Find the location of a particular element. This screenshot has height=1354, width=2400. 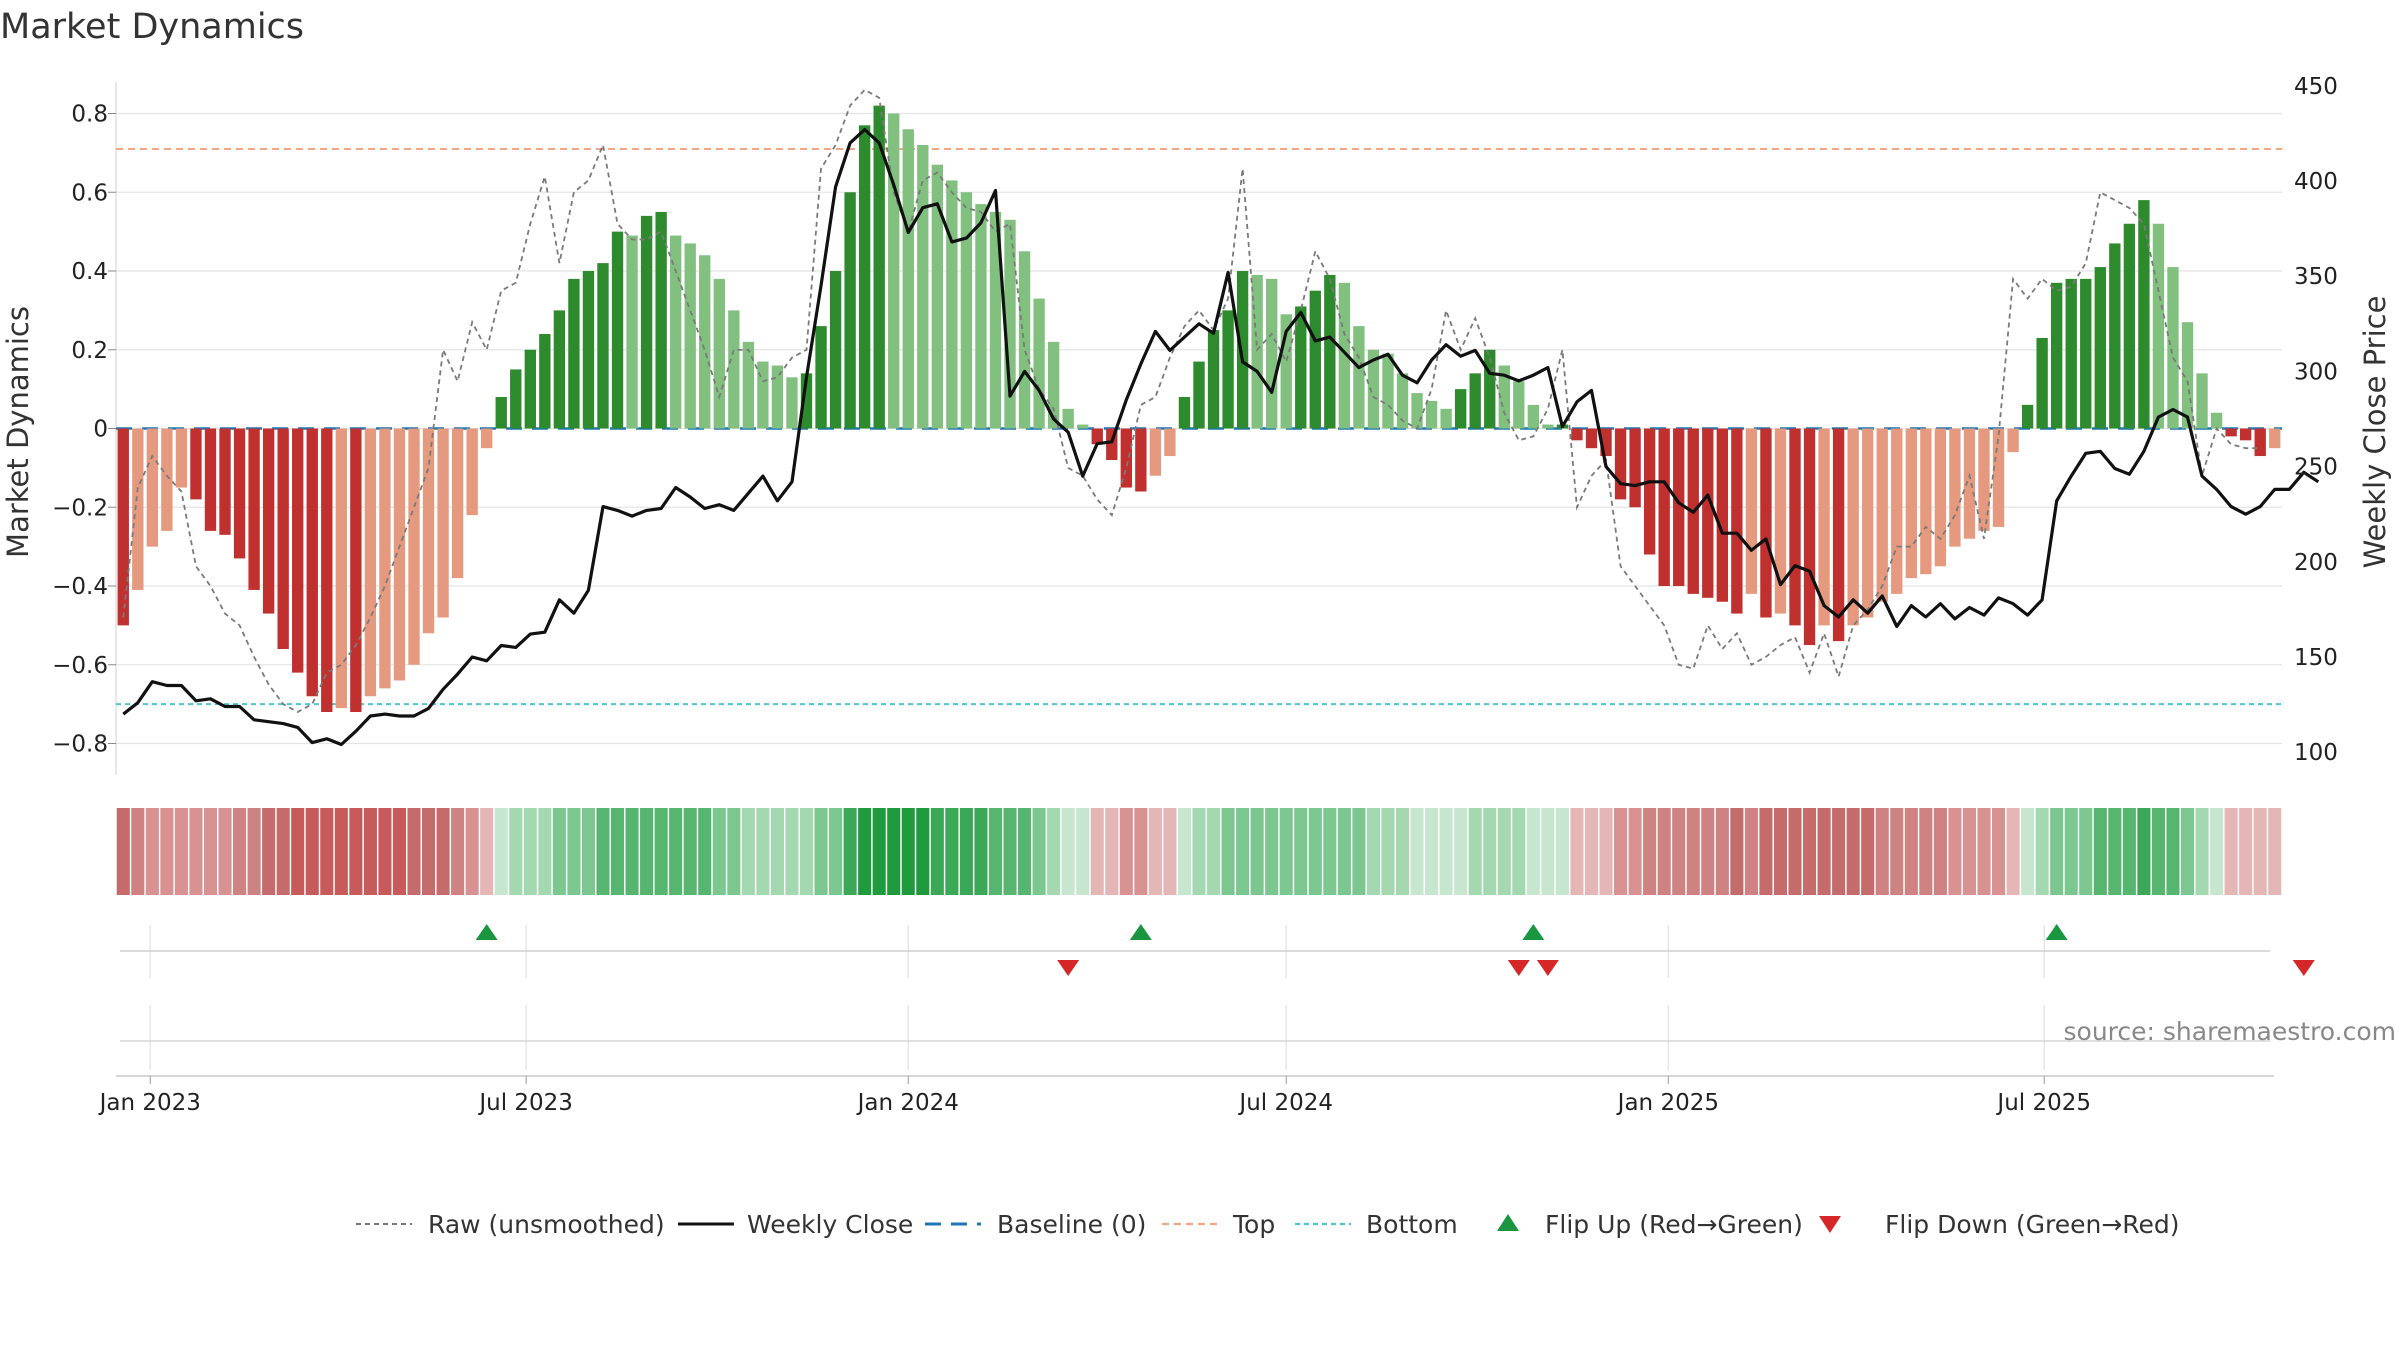

legend-label: Baseline (0) is located at coordinates (1071, 1224).